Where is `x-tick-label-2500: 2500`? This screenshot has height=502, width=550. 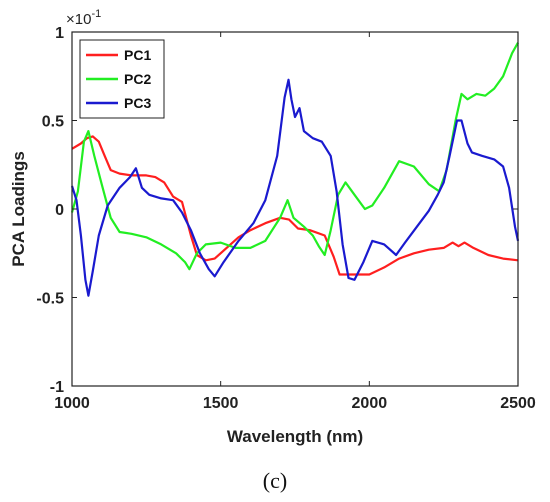 x-tick-label-2500: 2500 is located at coordinates (518, 403).